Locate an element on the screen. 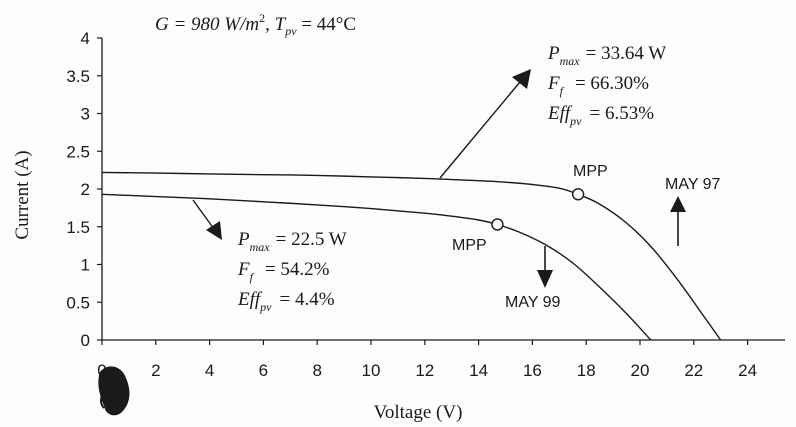 The width and height of the screenshot is (796, 427). up-arrow-icon is located at coordinates (678, 221).